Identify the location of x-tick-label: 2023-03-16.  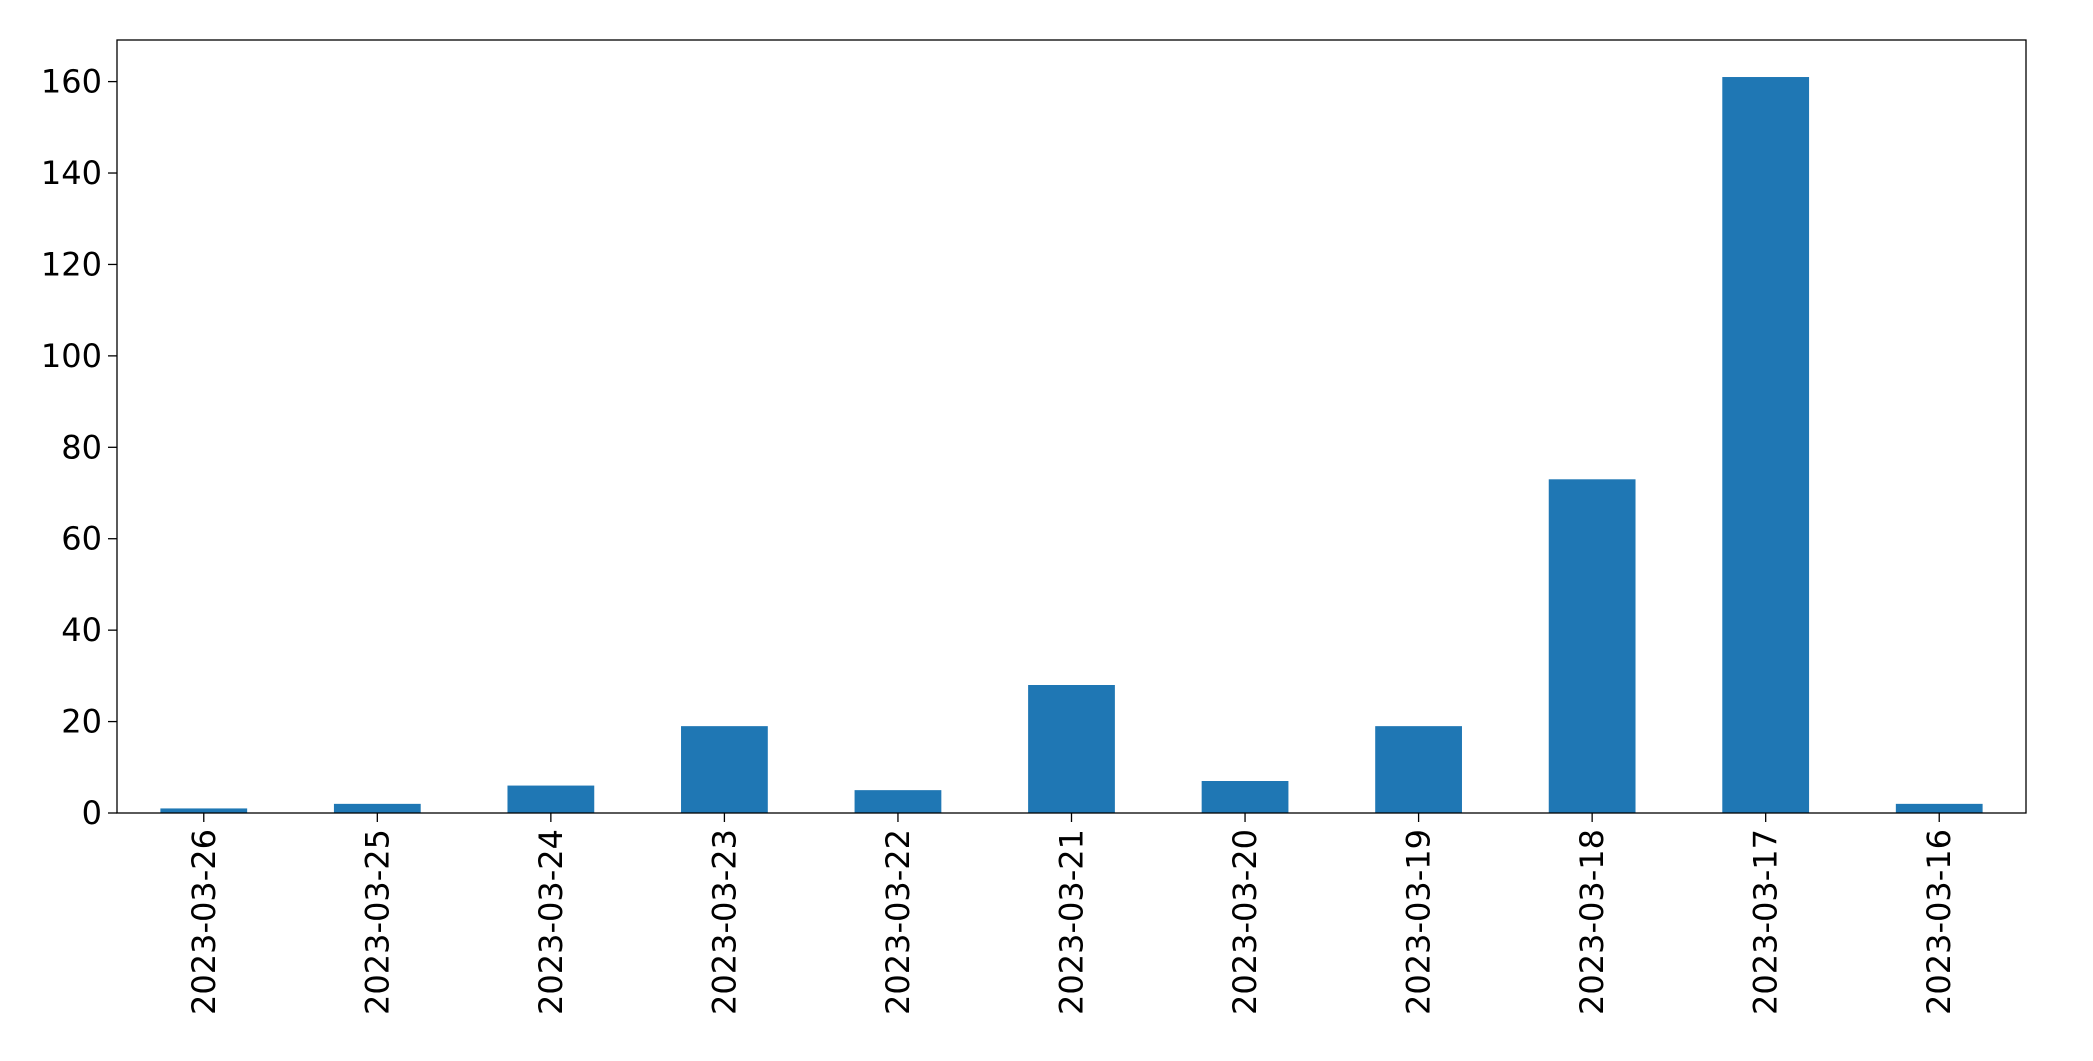
(1939, 922).